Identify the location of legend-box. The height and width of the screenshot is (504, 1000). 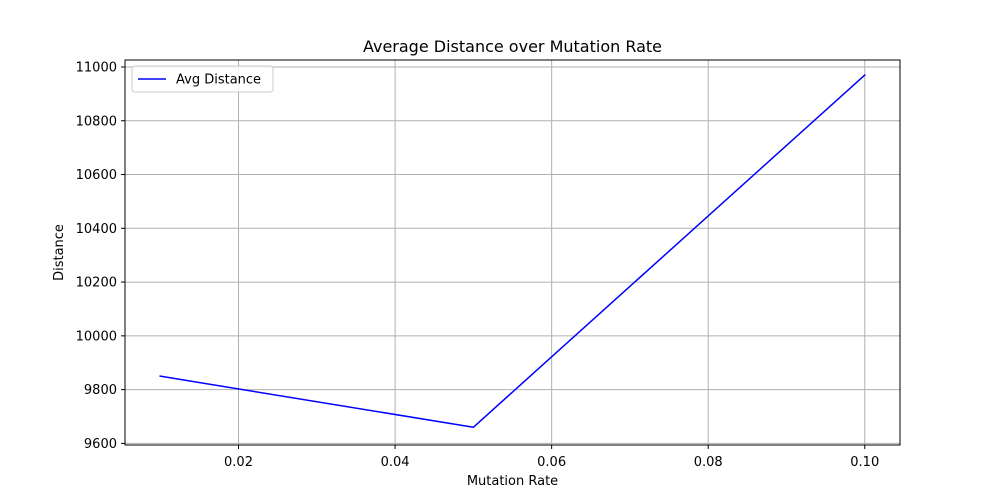
(202, 79).